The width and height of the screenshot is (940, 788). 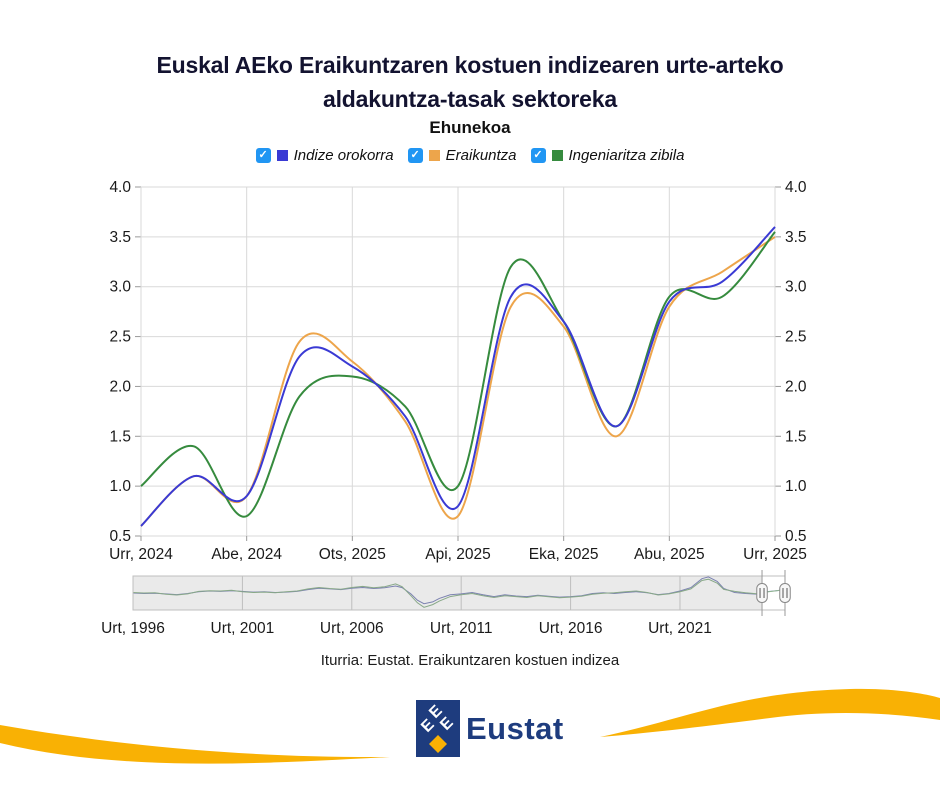 I want to click on svg-text: Eka, 2025, so click(x=564, y=554).